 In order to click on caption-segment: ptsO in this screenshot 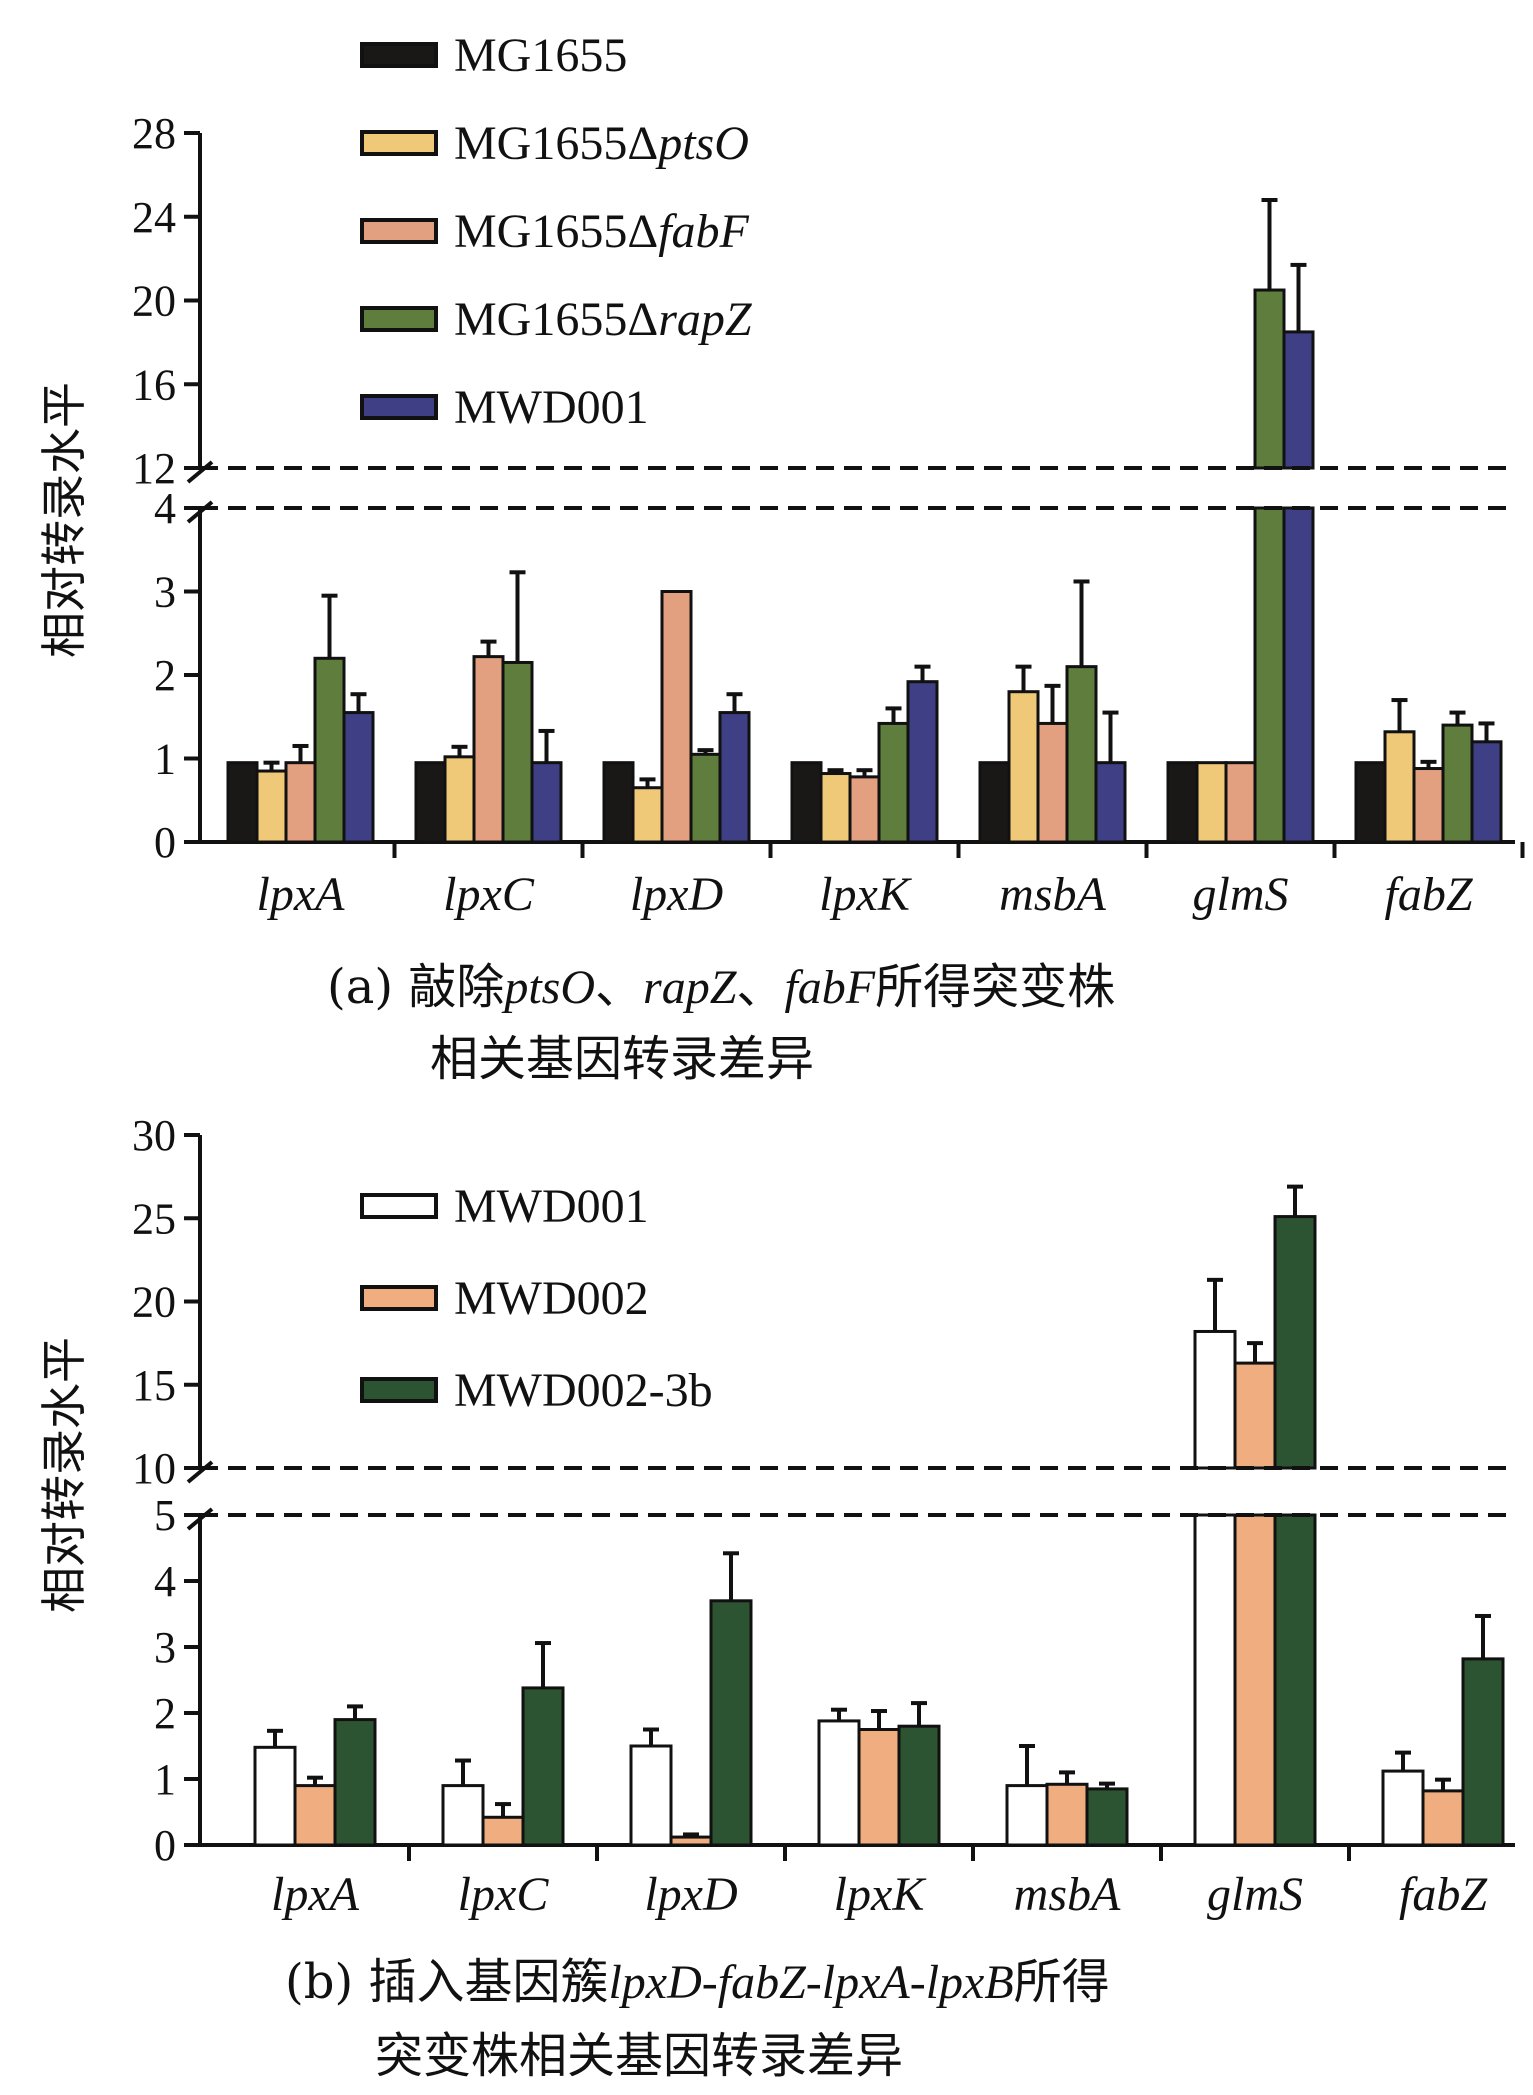, I will do `click(548, 987)`.